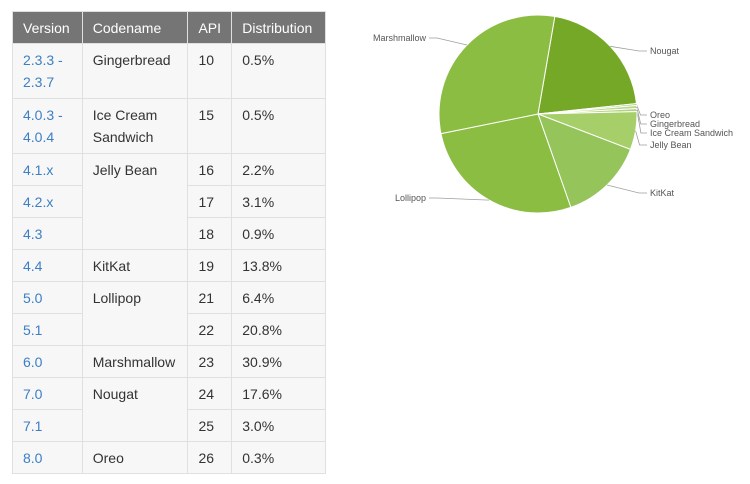 This screenshot has height=484, width=750. What do you see at coordinates (665, 51) in the screenshot?
I see `slice-label: Nougat` at bounding box center [665, 51].